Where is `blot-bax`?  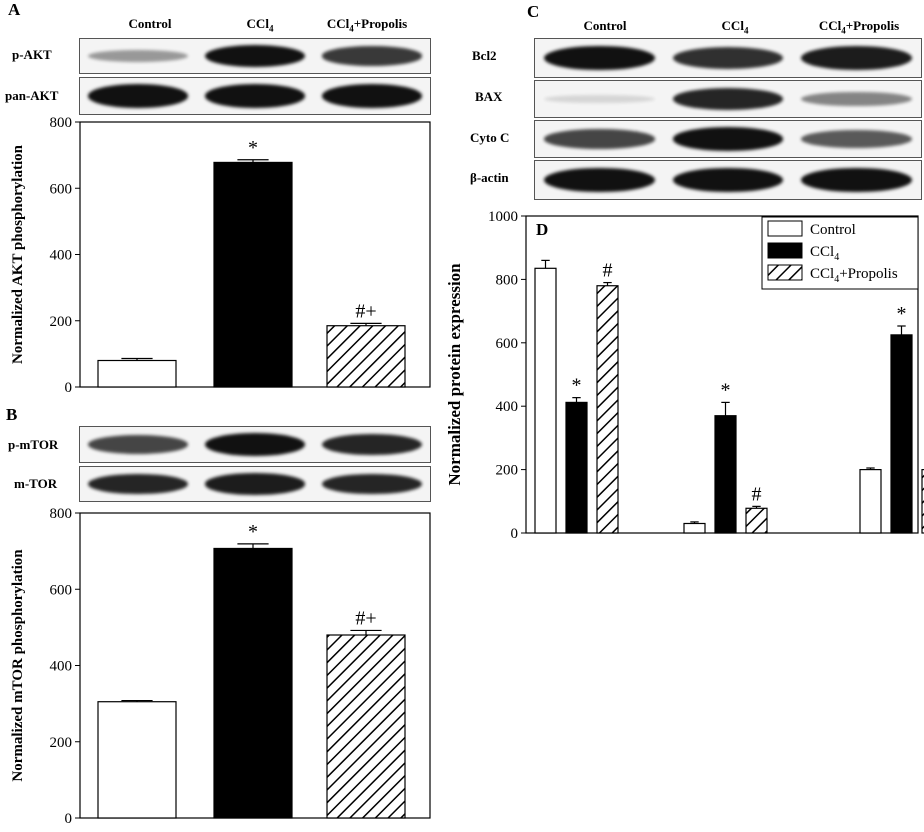
blot-bax is located at coordinates (728, 99).